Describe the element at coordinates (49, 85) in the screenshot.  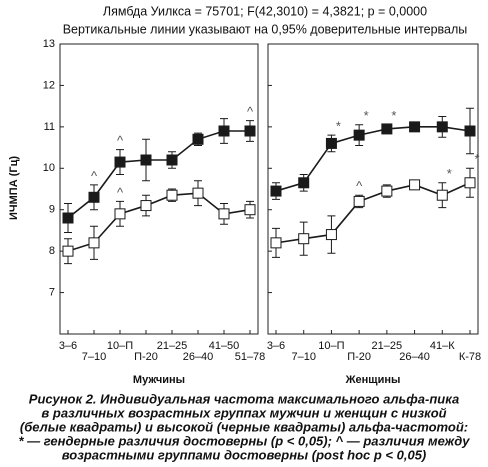
I see `y-tick-label: 12` at that location.